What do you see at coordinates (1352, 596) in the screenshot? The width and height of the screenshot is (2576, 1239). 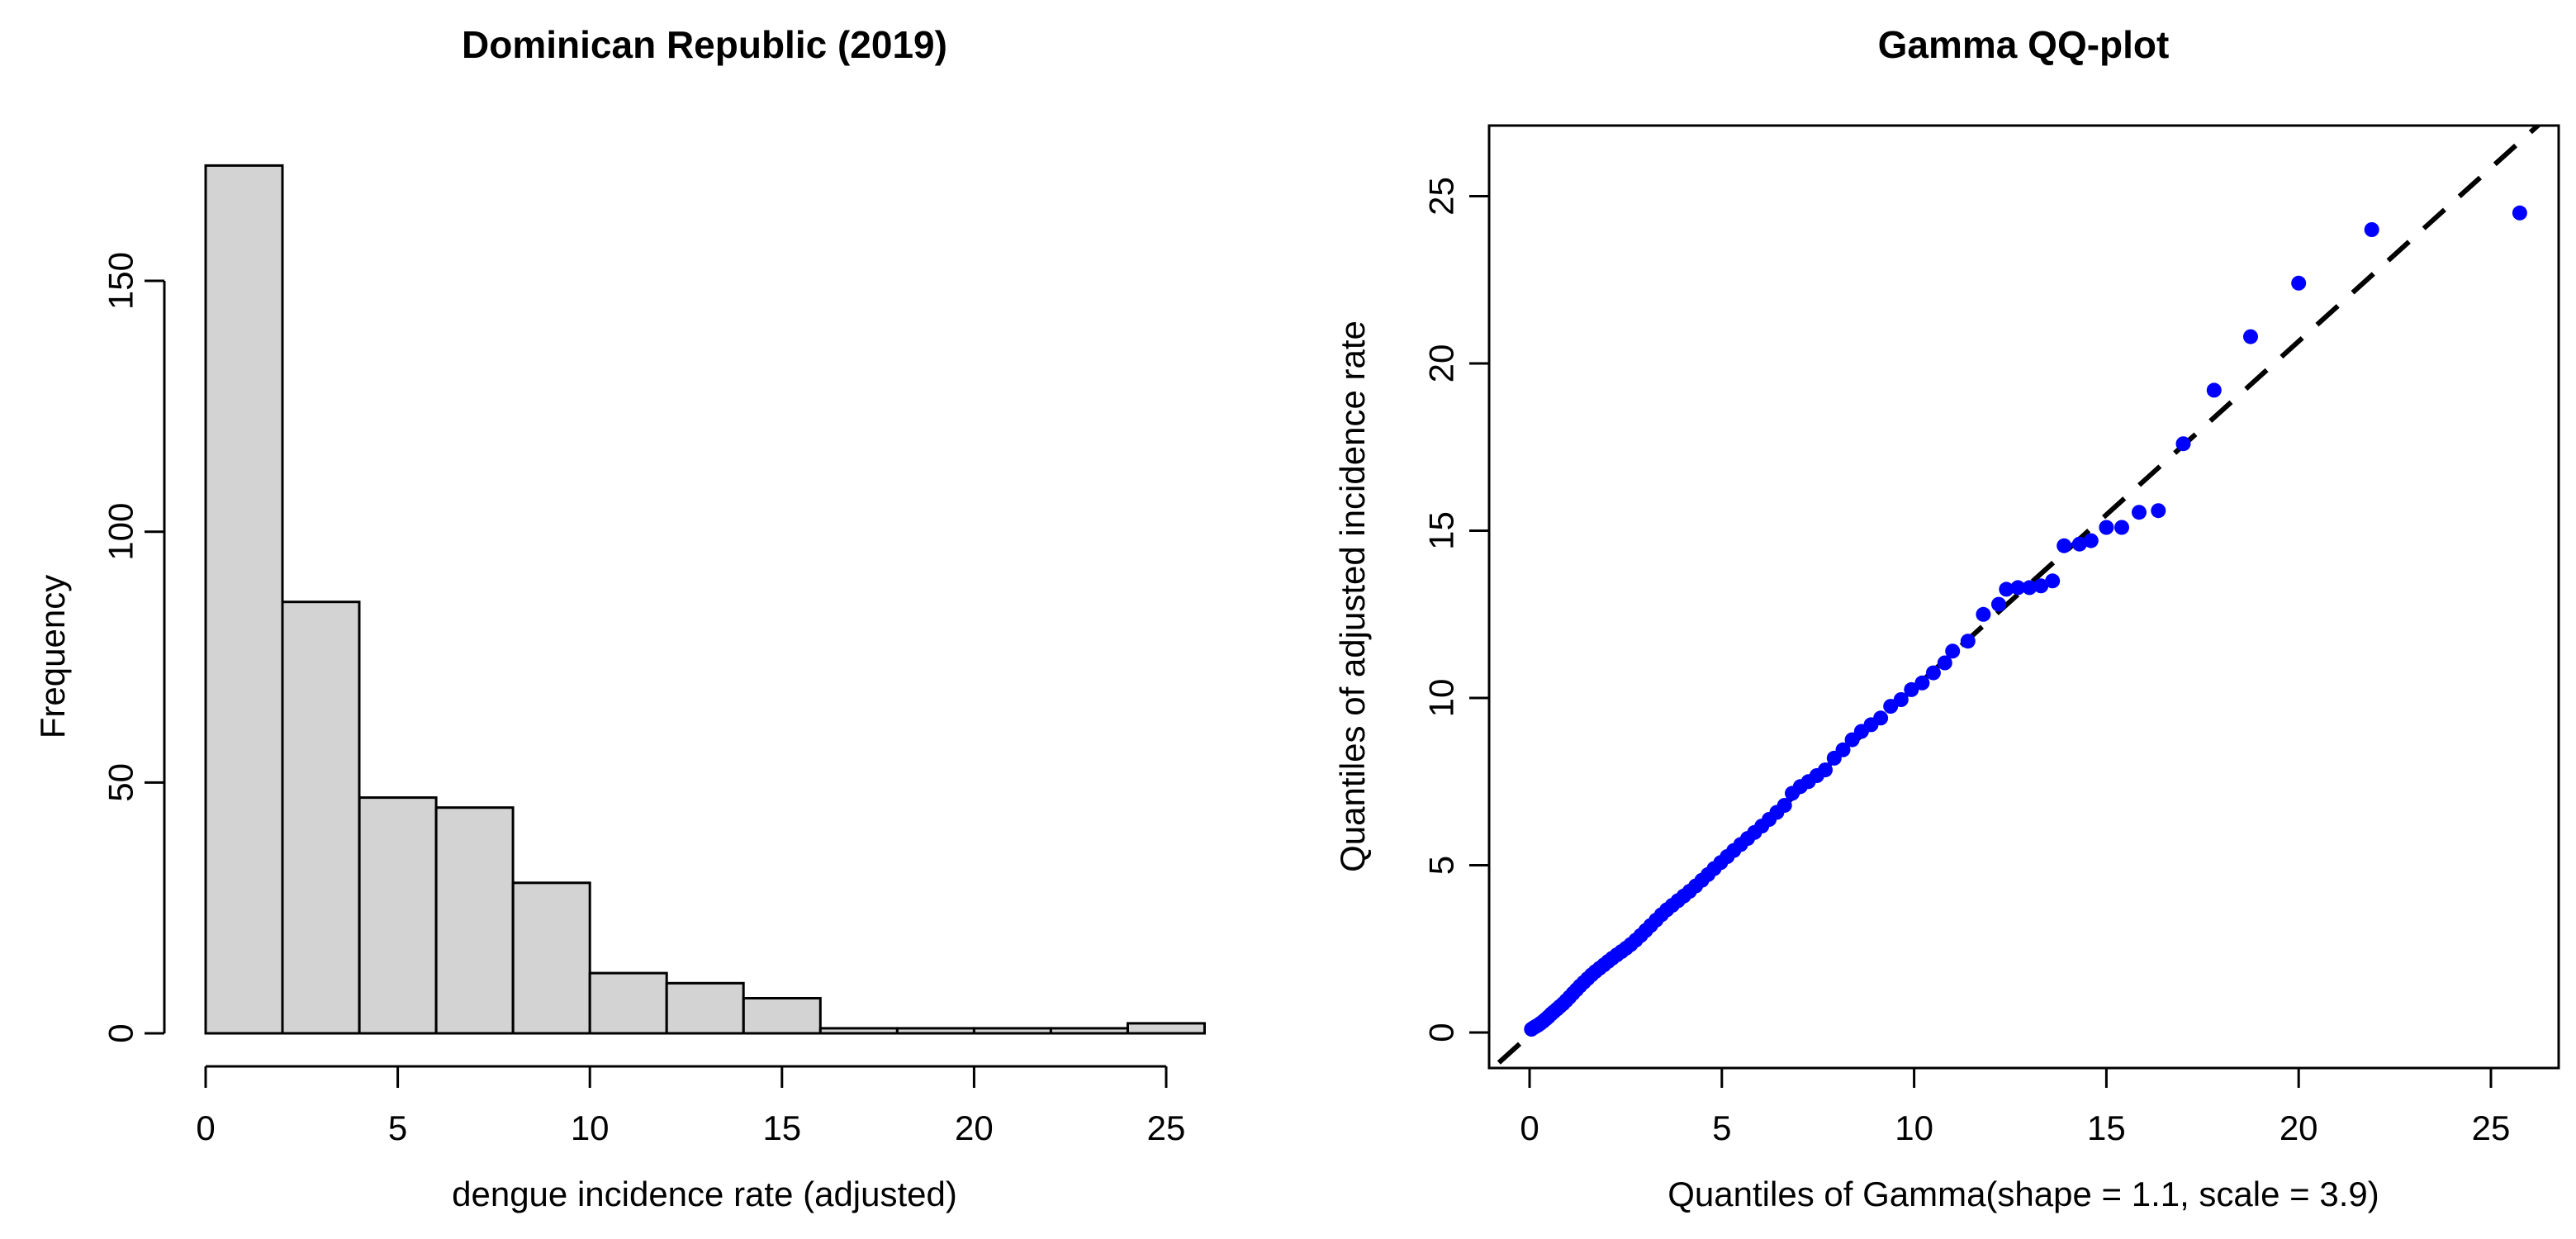 I see `qq-ylabel: Quantiles of adjusted incidence rate` at bounding box center [1352, 596].